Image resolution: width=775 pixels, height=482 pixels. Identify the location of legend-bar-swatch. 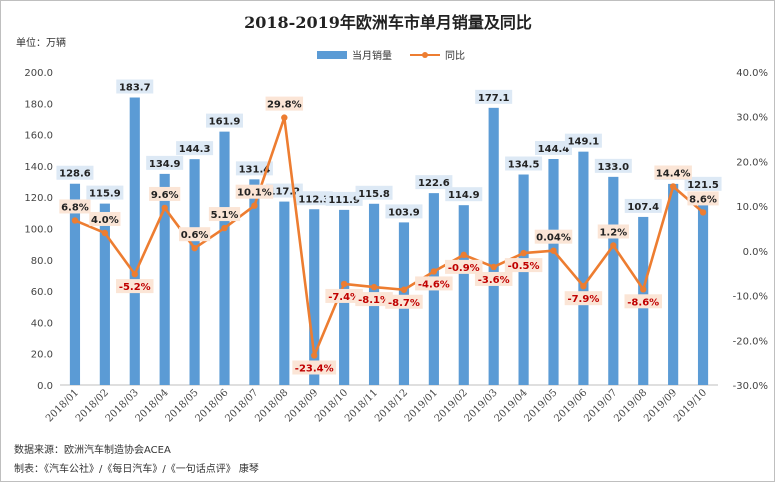
(332, 55).